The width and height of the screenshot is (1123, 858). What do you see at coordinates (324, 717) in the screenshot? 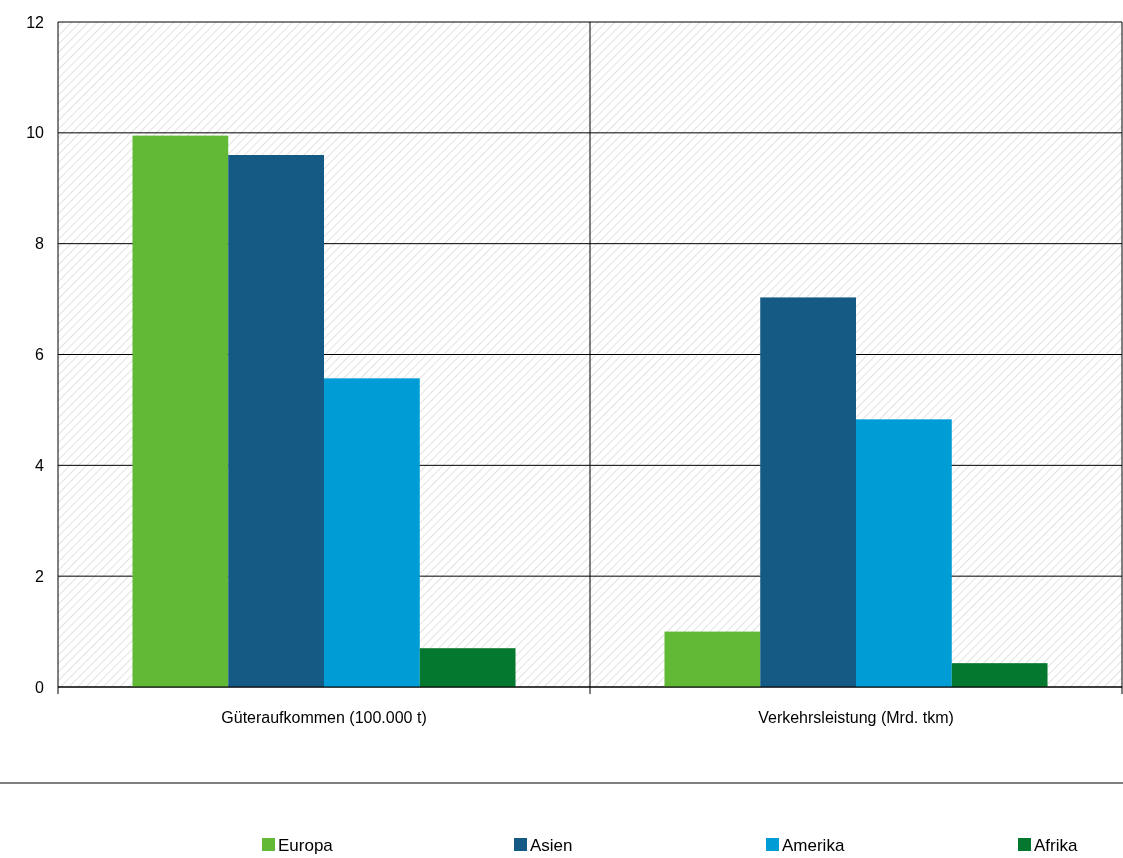
I see `x-tick-label: Güteraufkommen (100.000 t)` at bounding box center [324, 717].